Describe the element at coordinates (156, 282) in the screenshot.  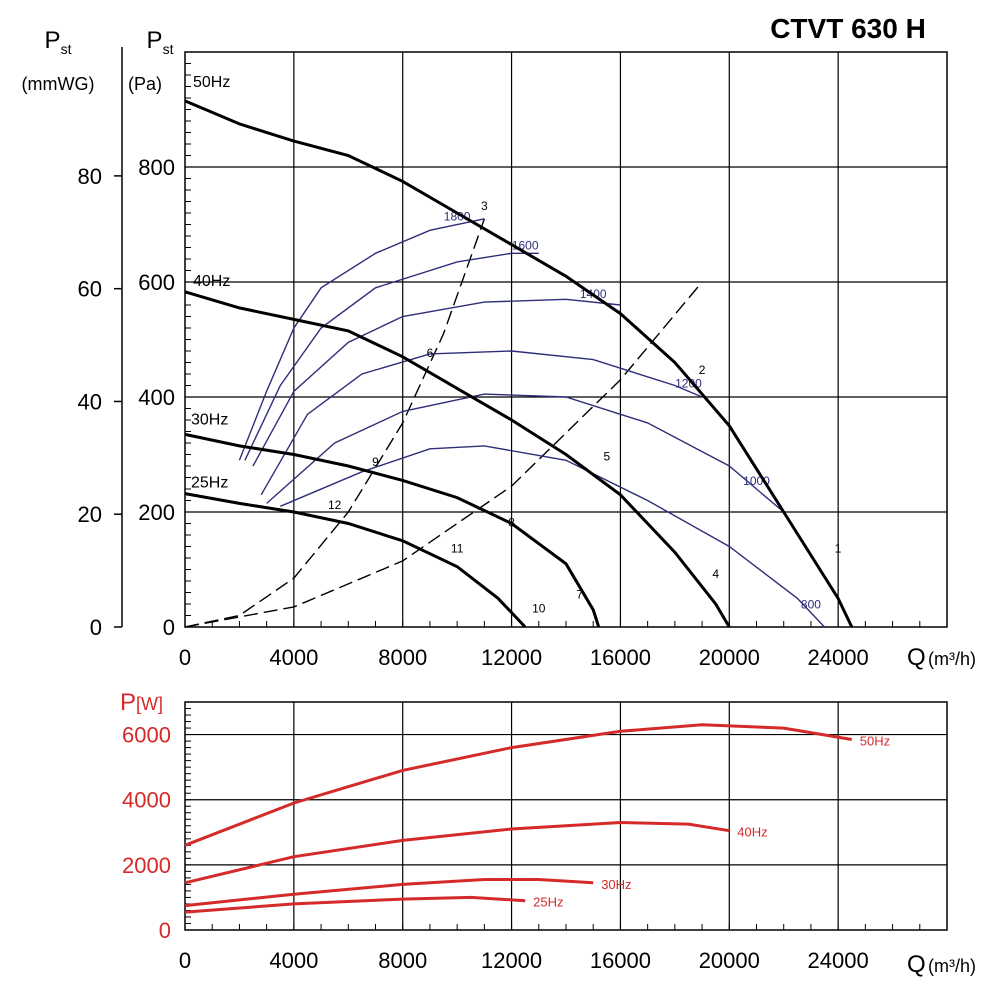
I see `top-y-tick-label-pa: 600` at that location.